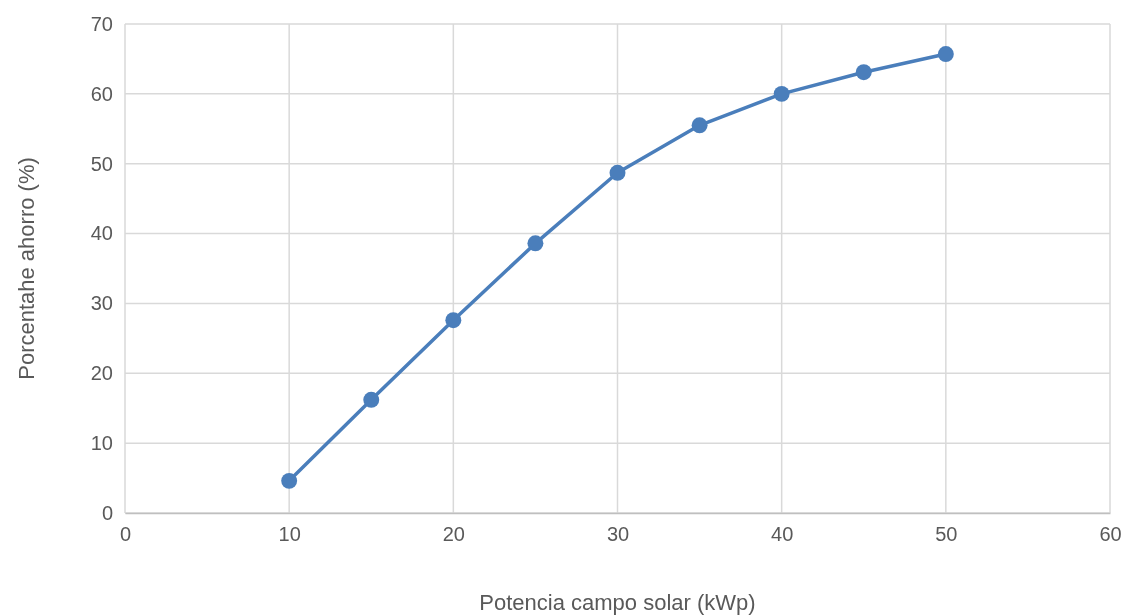 The image size is (1131, 616). I want to click on x-tick-label: 50, so click(946, 534).